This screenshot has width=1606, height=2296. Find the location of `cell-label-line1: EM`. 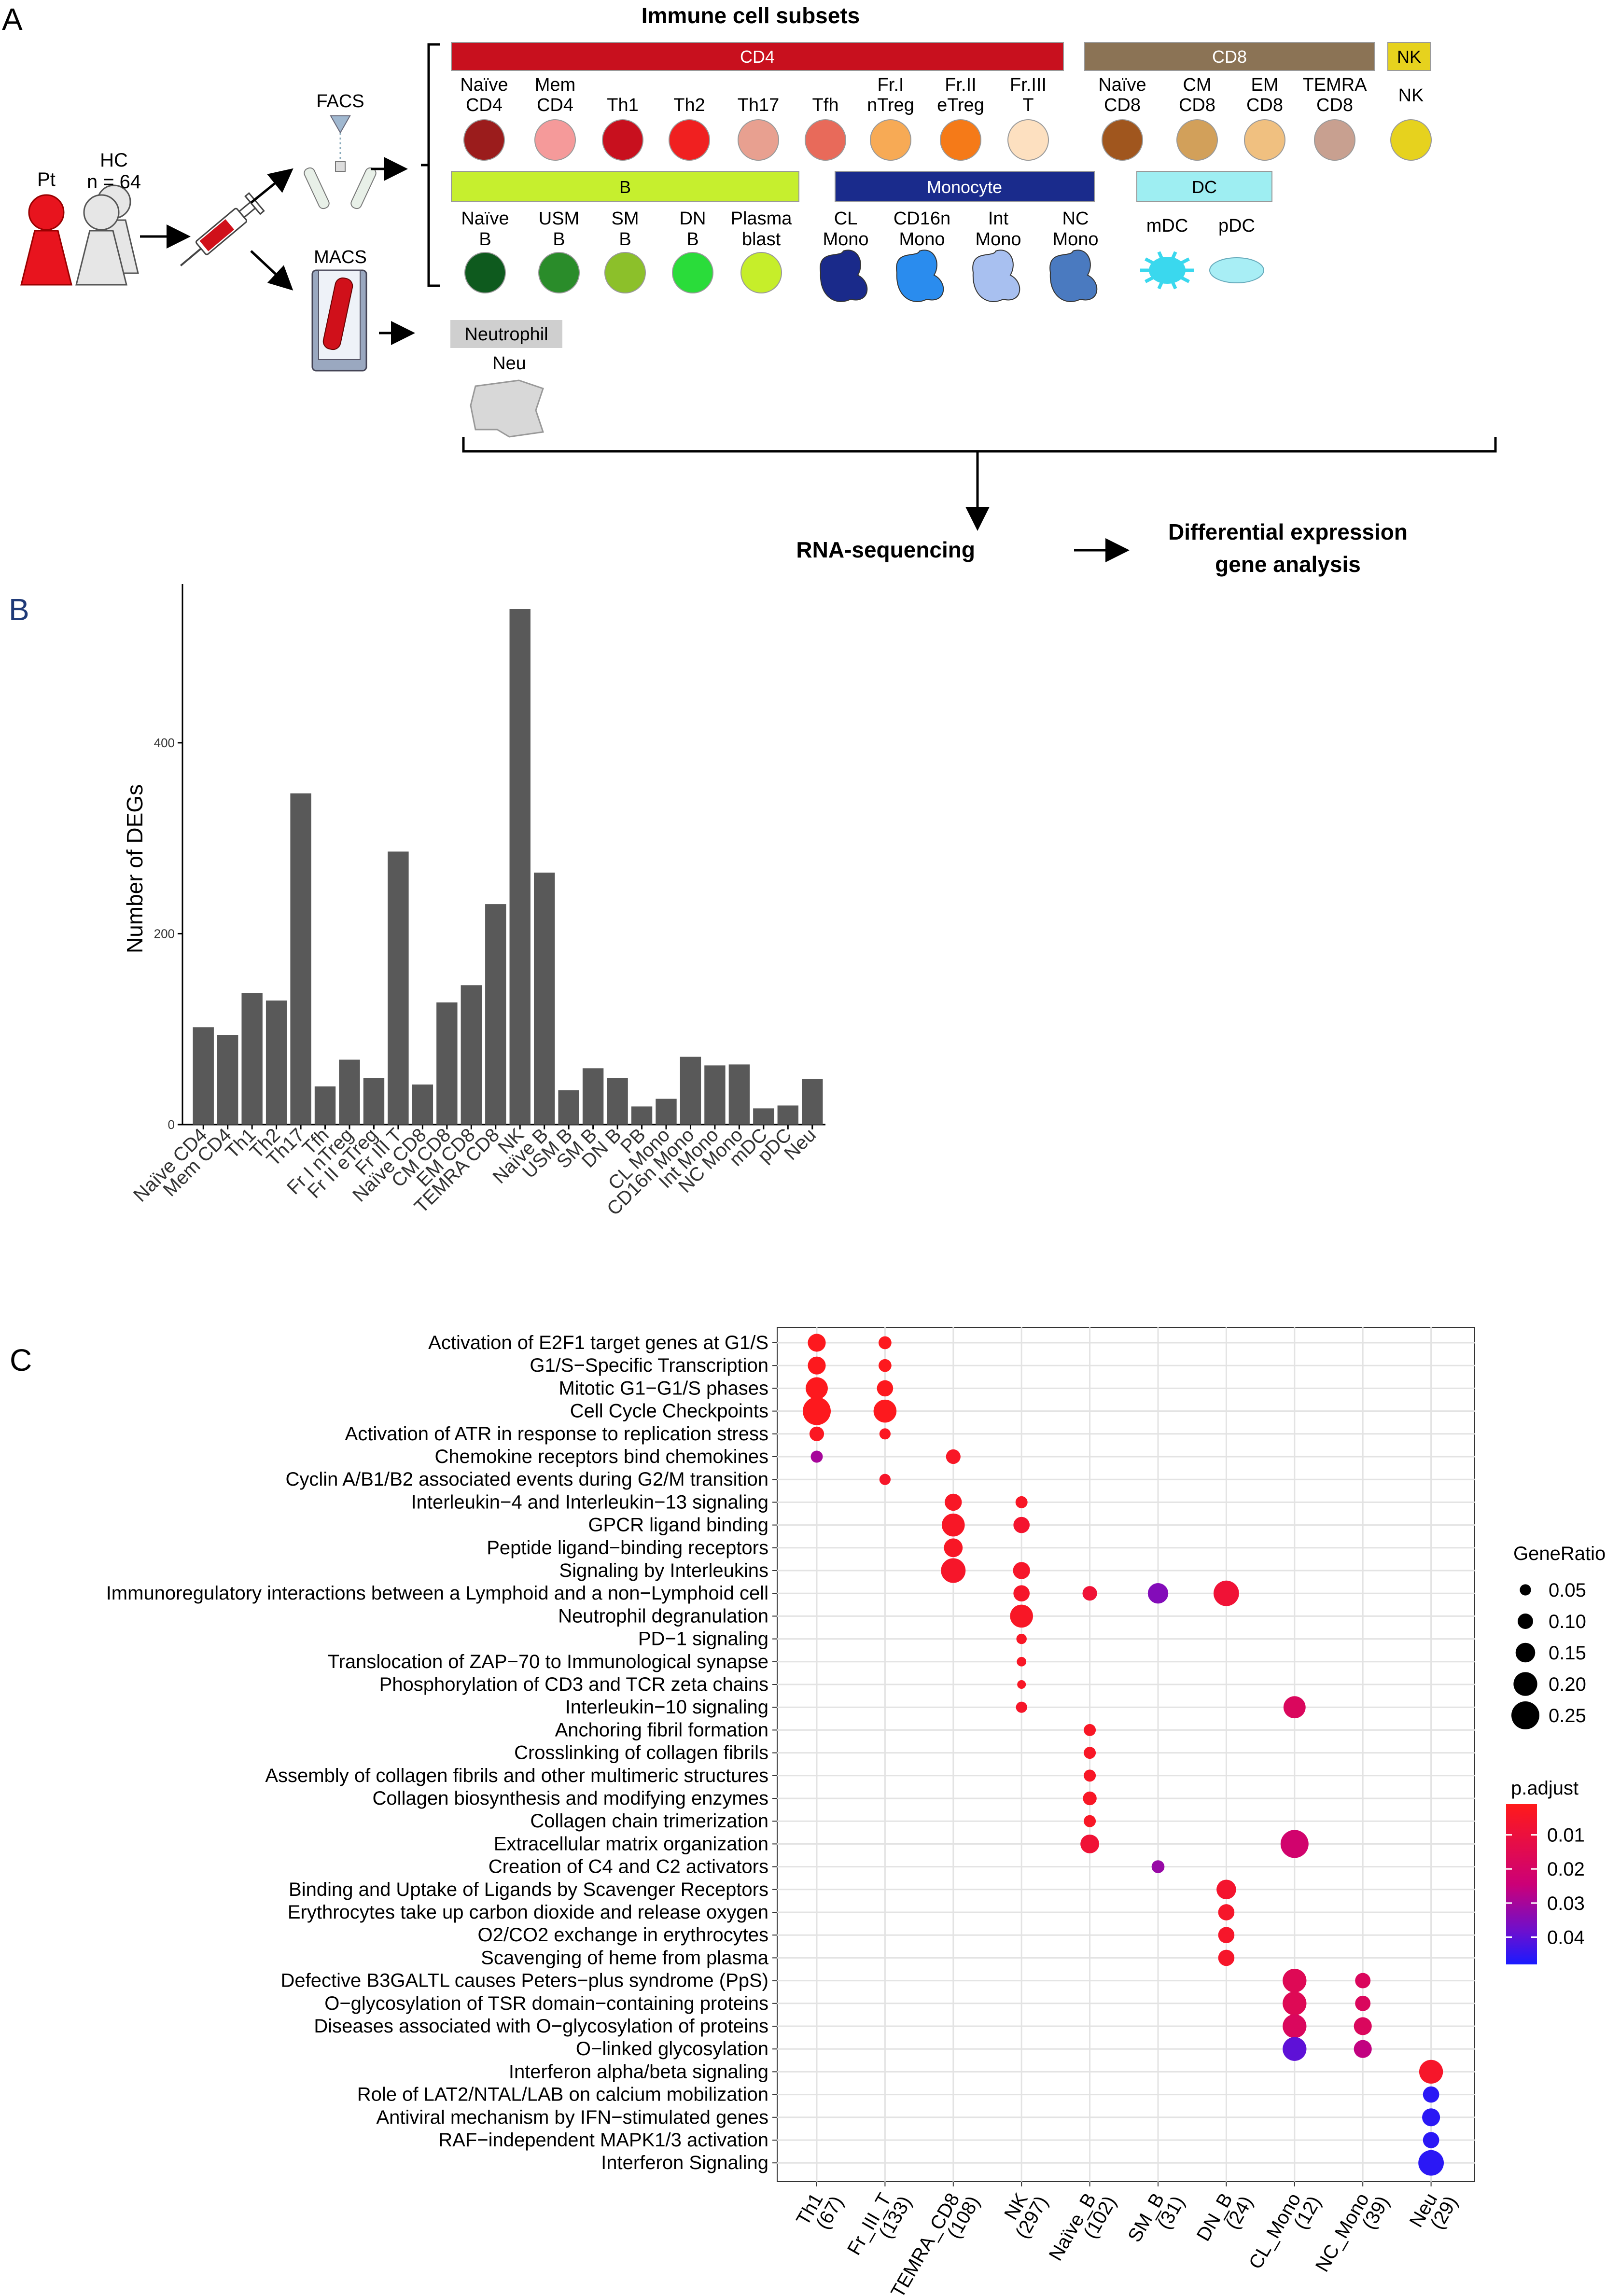

cell-label-line1: EM is located at coordinates (1265, 85).